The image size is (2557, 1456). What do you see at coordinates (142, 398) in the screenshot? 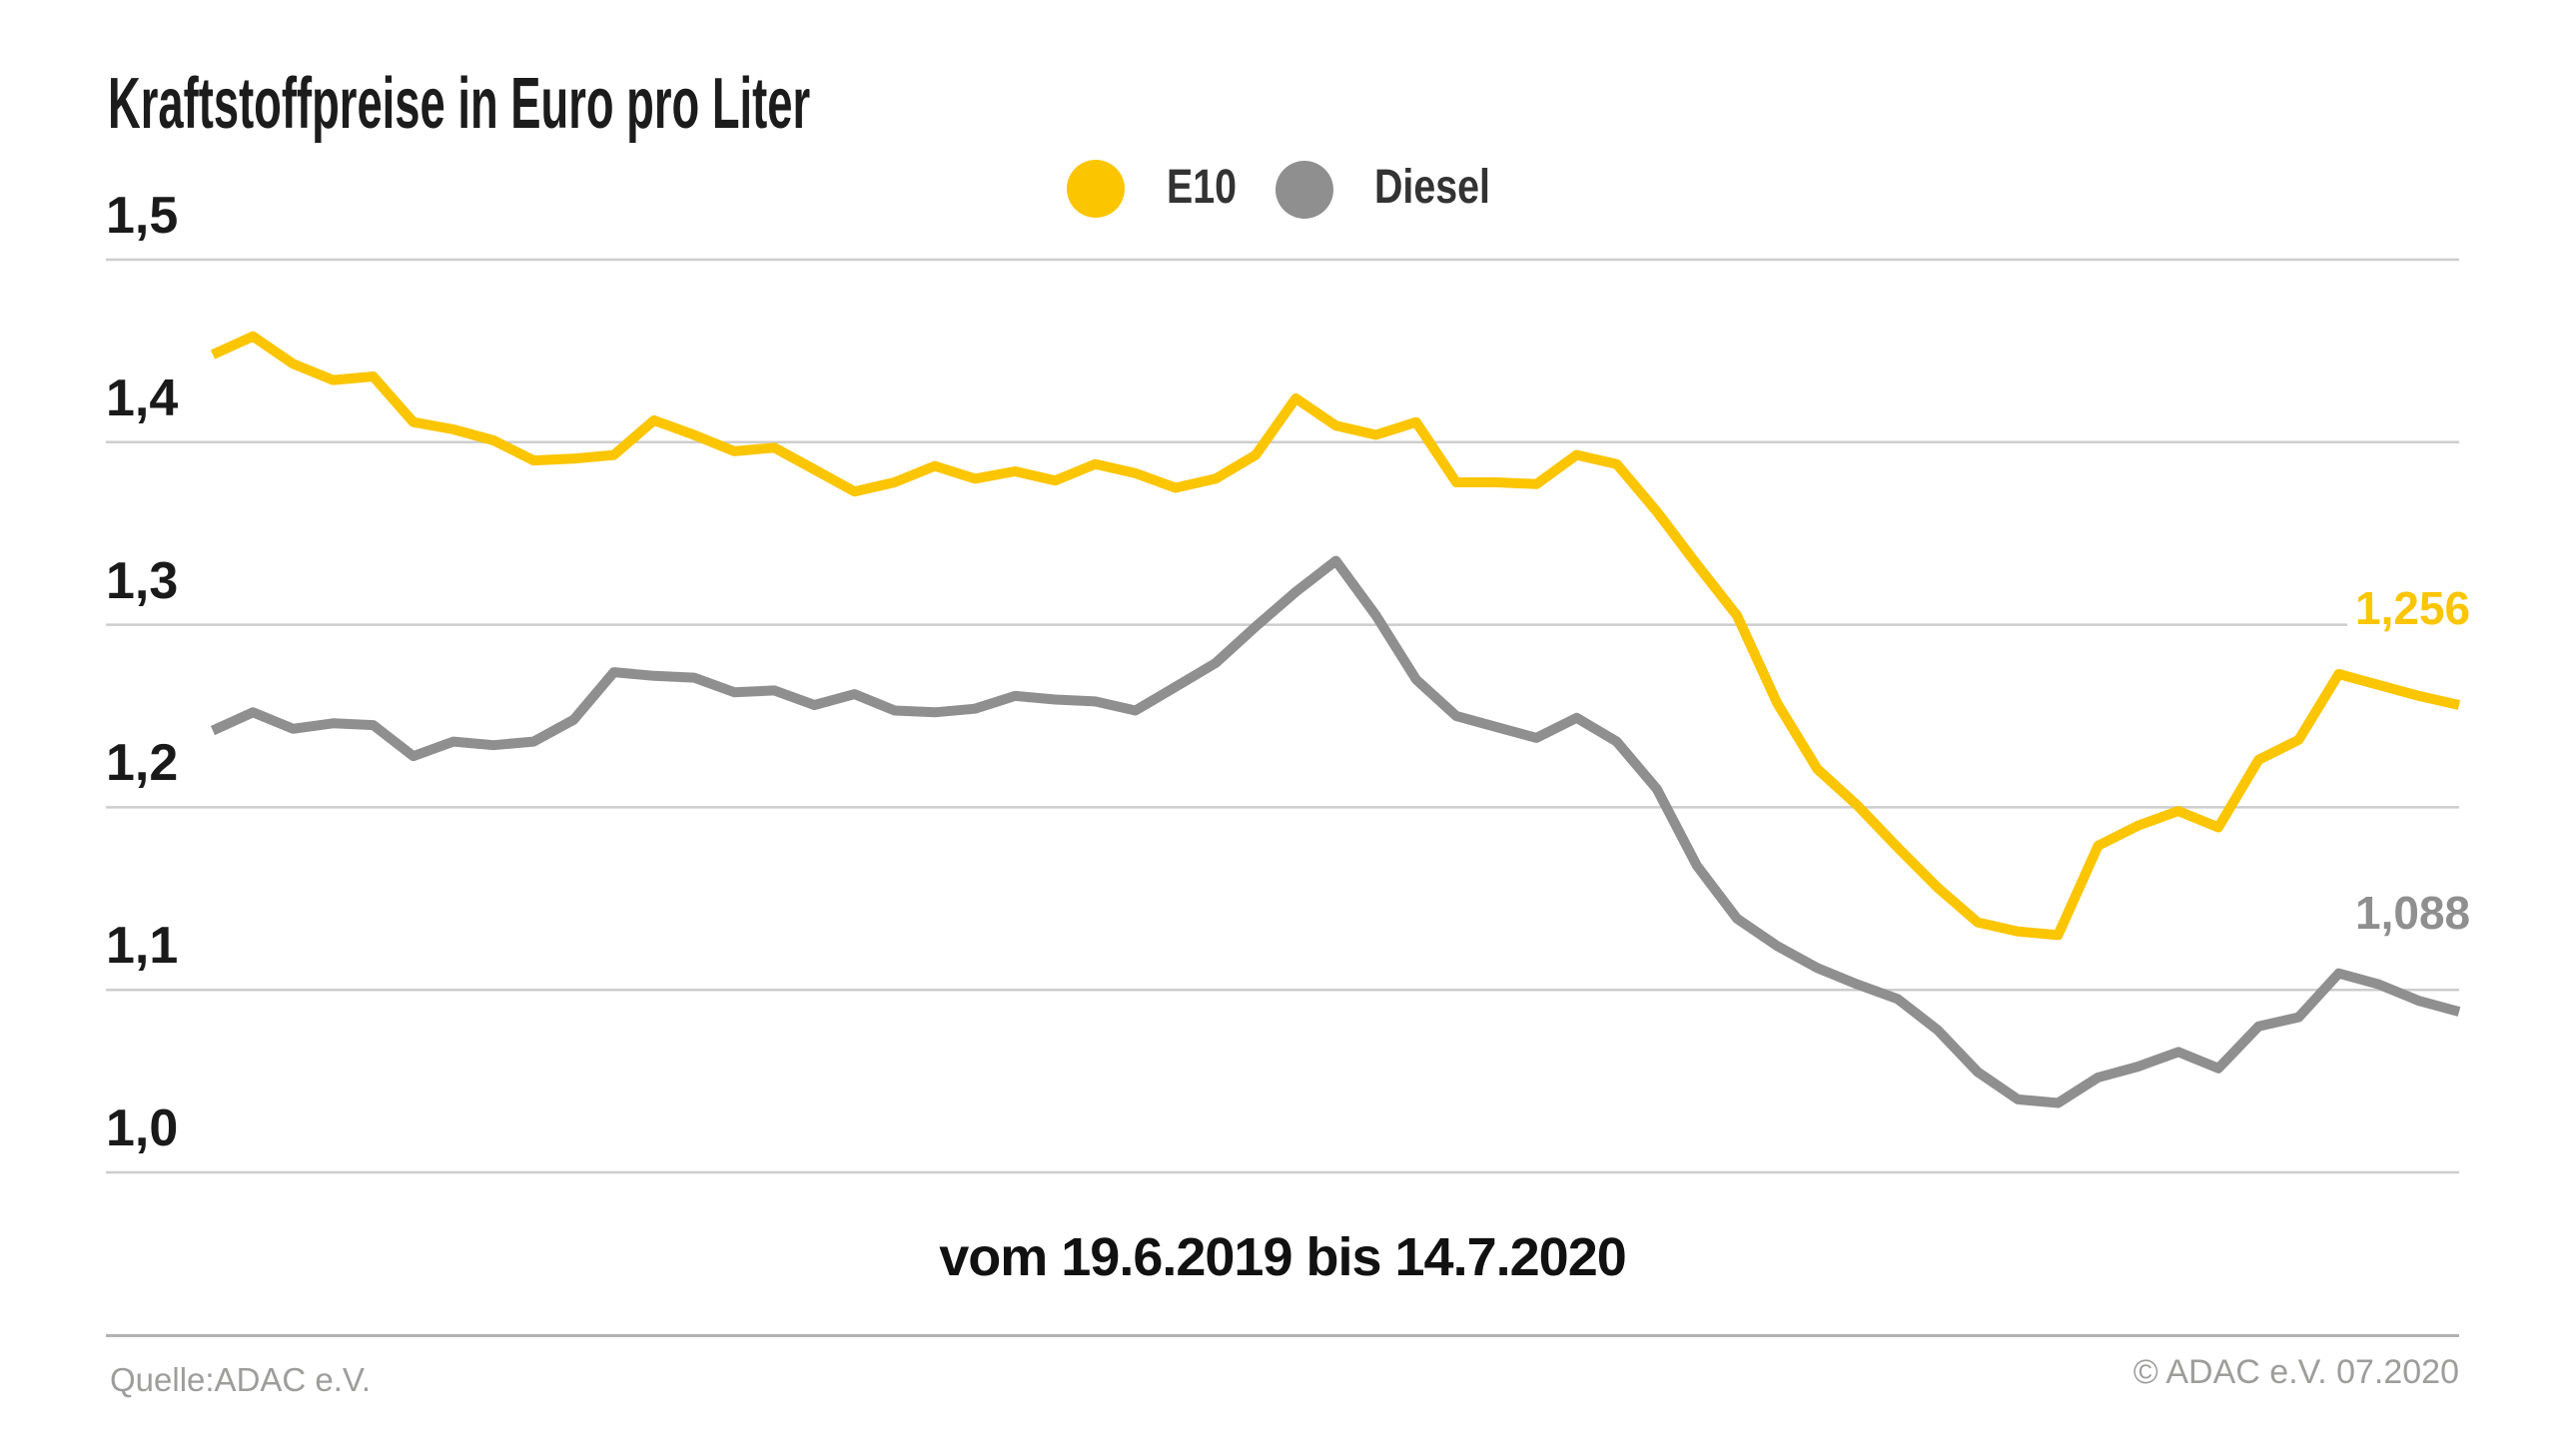
I see `y-axis-tick-label: 1,4` at bounding box center [142, 398].